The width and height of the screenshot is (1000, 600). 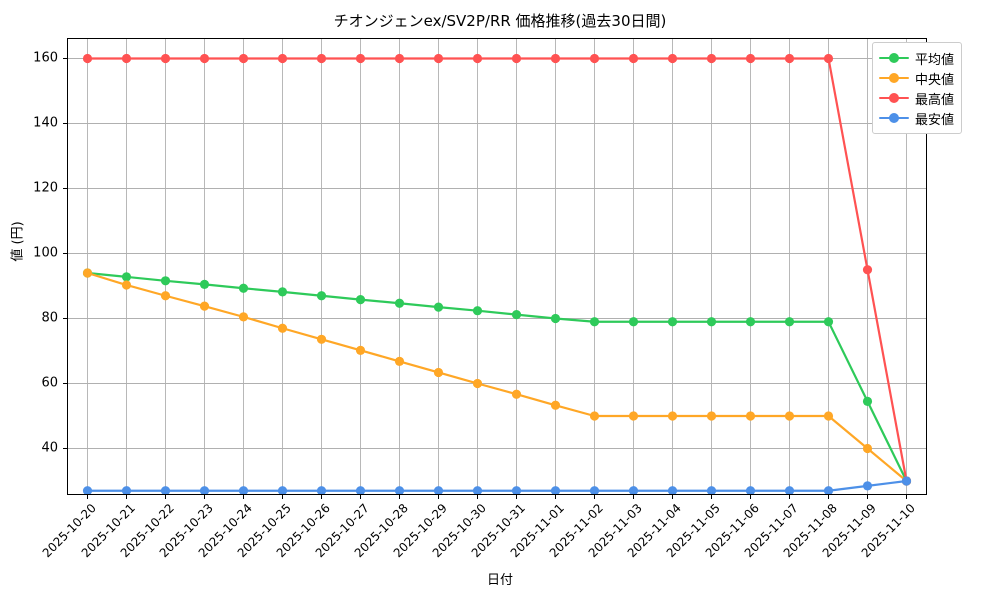 What do you see at coordinates (916, 58) in the screenshot?
I see `legend-item-1: 平均値` at bounding box center [916, 58].